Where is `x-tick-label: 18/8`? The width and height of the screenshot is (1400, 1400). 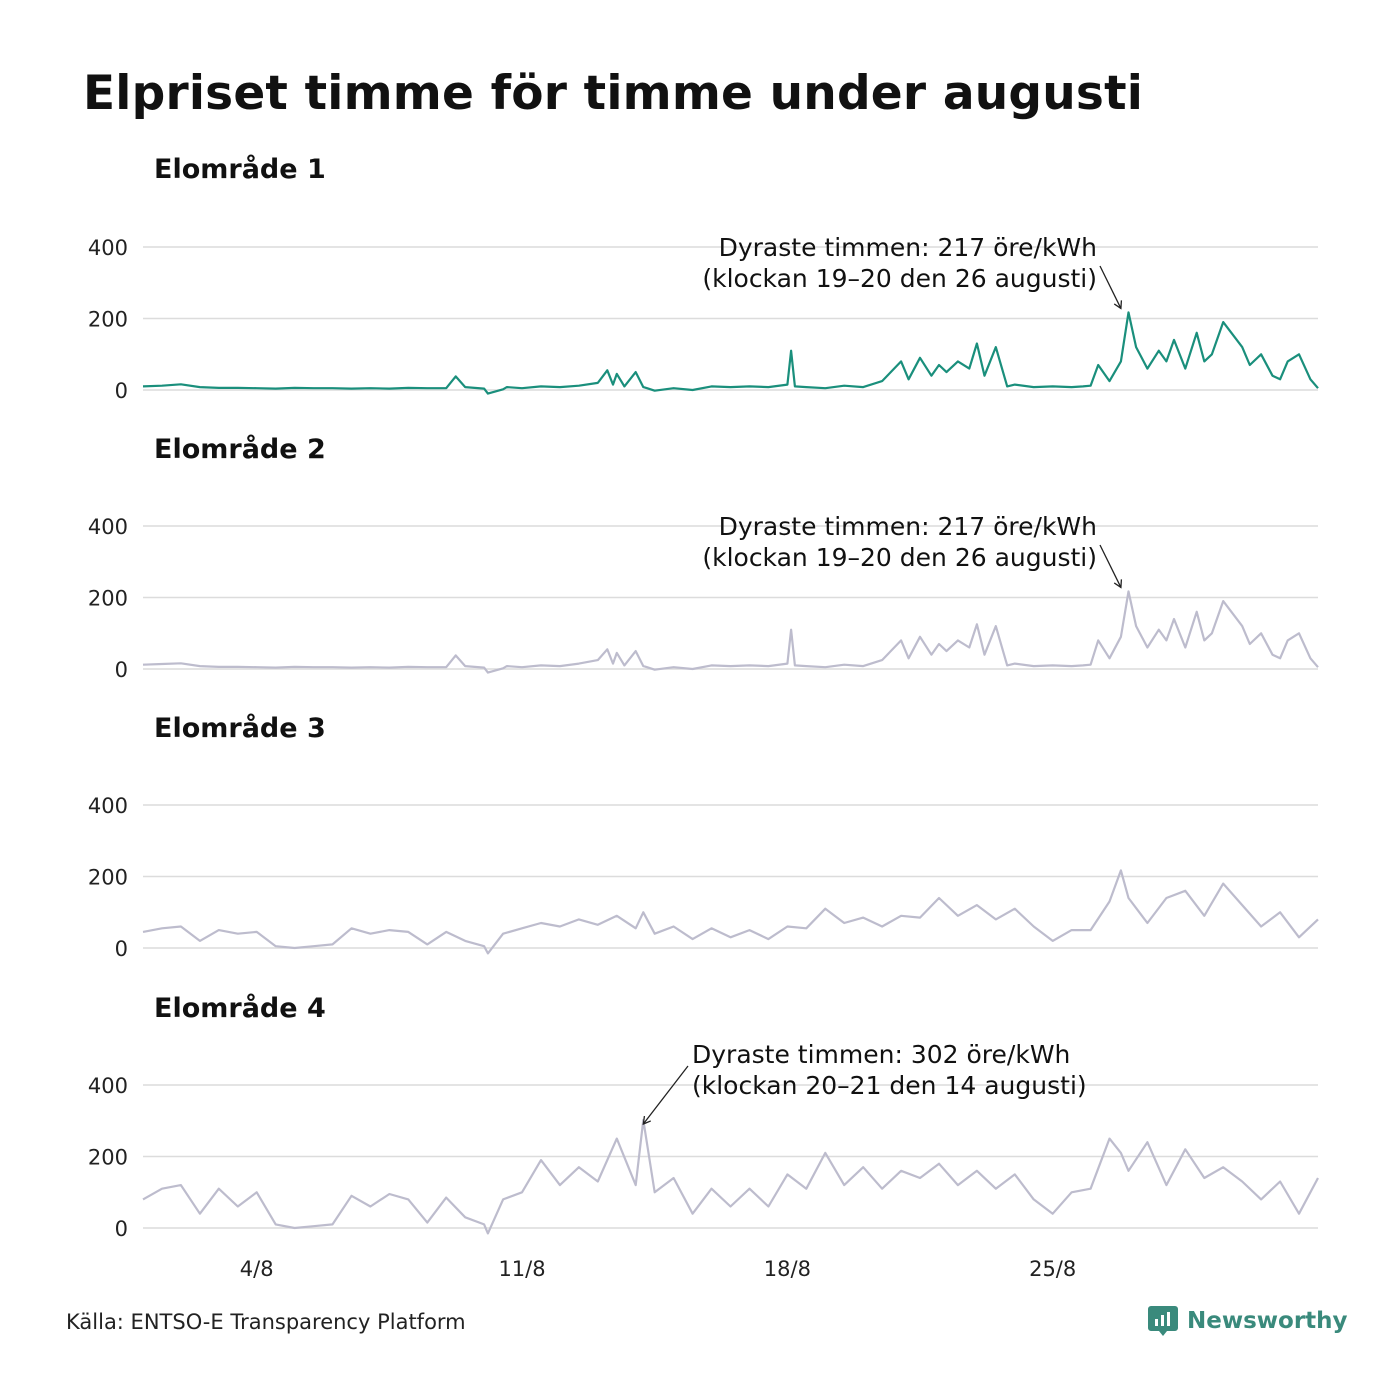
x-tick-label: 18/8 is located at coordinates (787, 1269).